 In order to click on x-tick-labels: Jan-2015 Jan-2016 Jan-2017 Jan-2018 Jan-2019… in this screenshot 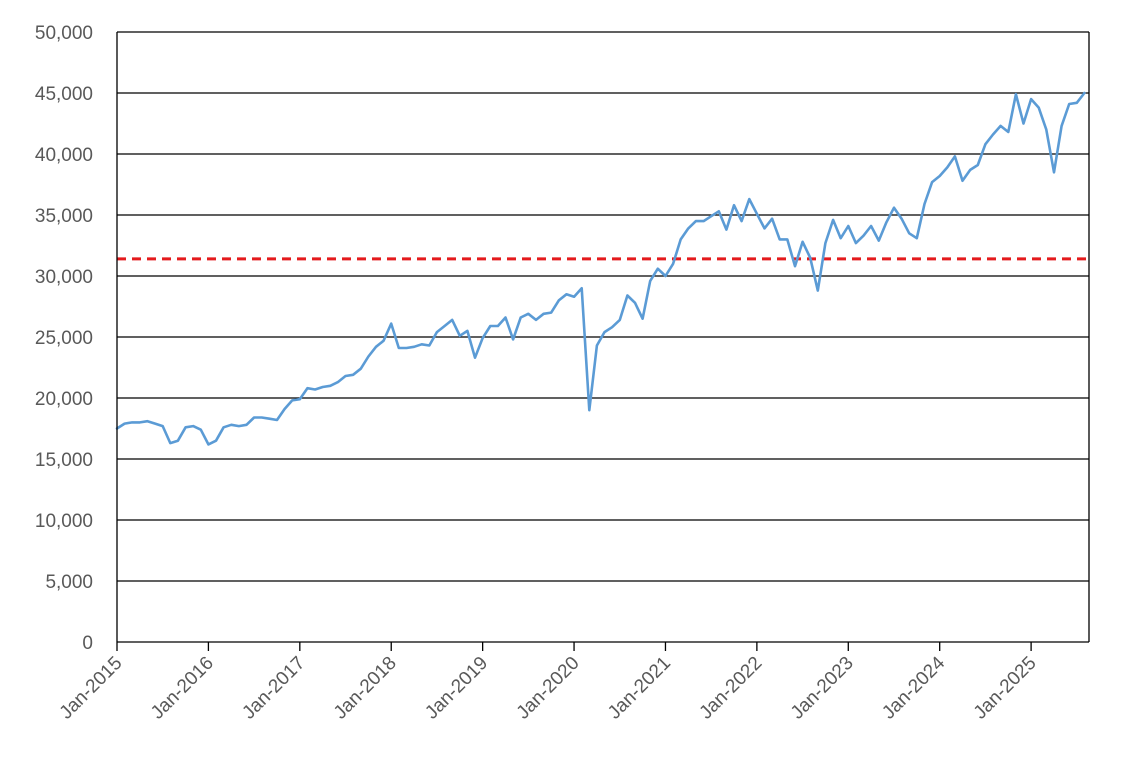, I will do `click(548, 687)`.